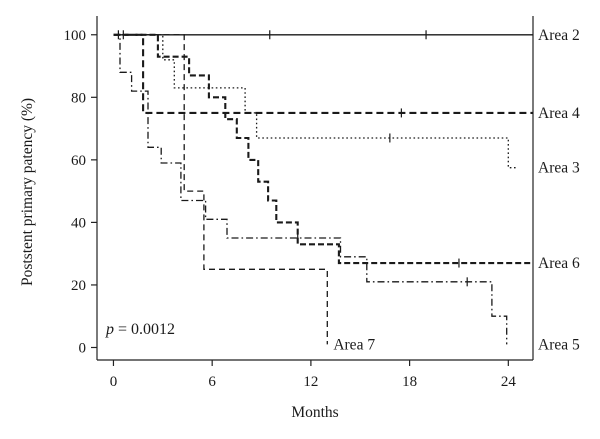 The image size is (600, 439). Describe the element at coordinates (75, 36) in the screenshot. I see `y-tick-label: 100` at that location.